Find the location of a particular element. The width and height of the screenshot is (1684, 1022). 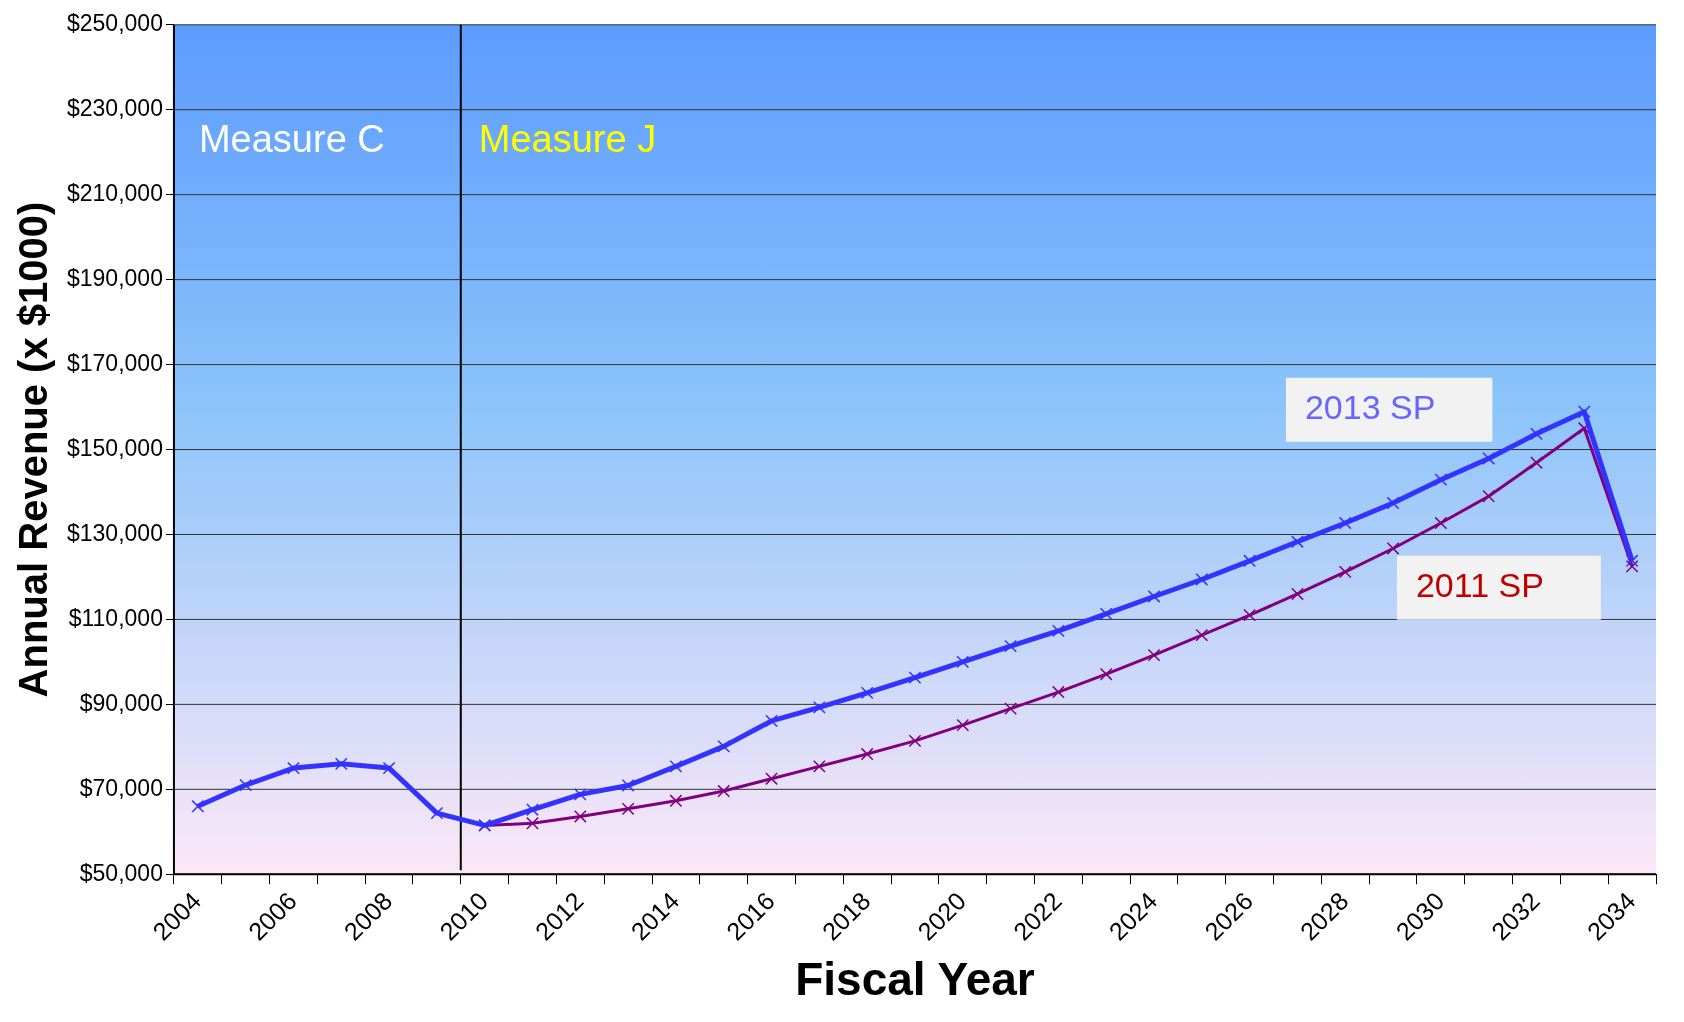

y-tick-label: $170,000 is located at coordinates (114, 362).